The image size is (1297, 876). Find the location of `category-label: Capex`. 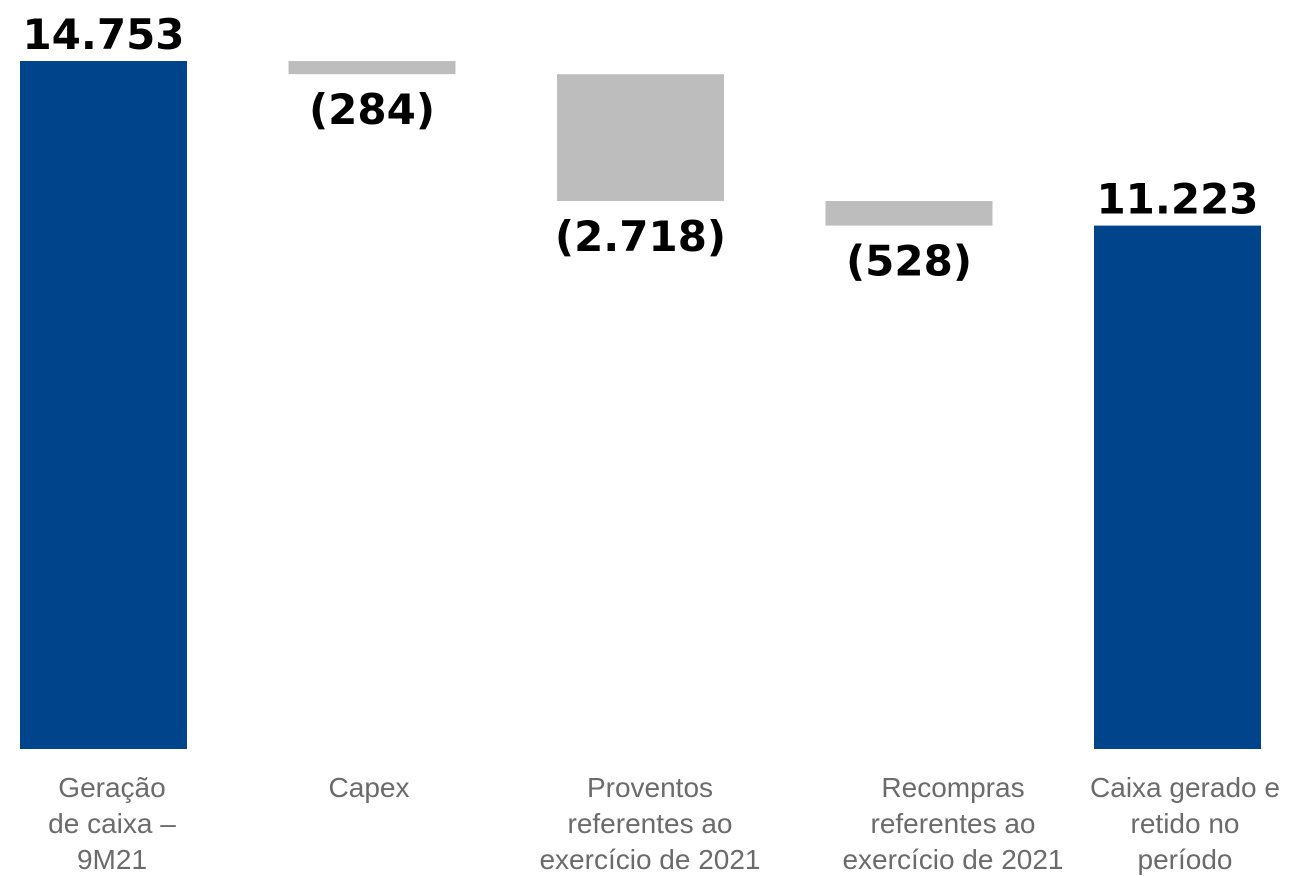

category-label: Capex is located at coordinates (369, 787).